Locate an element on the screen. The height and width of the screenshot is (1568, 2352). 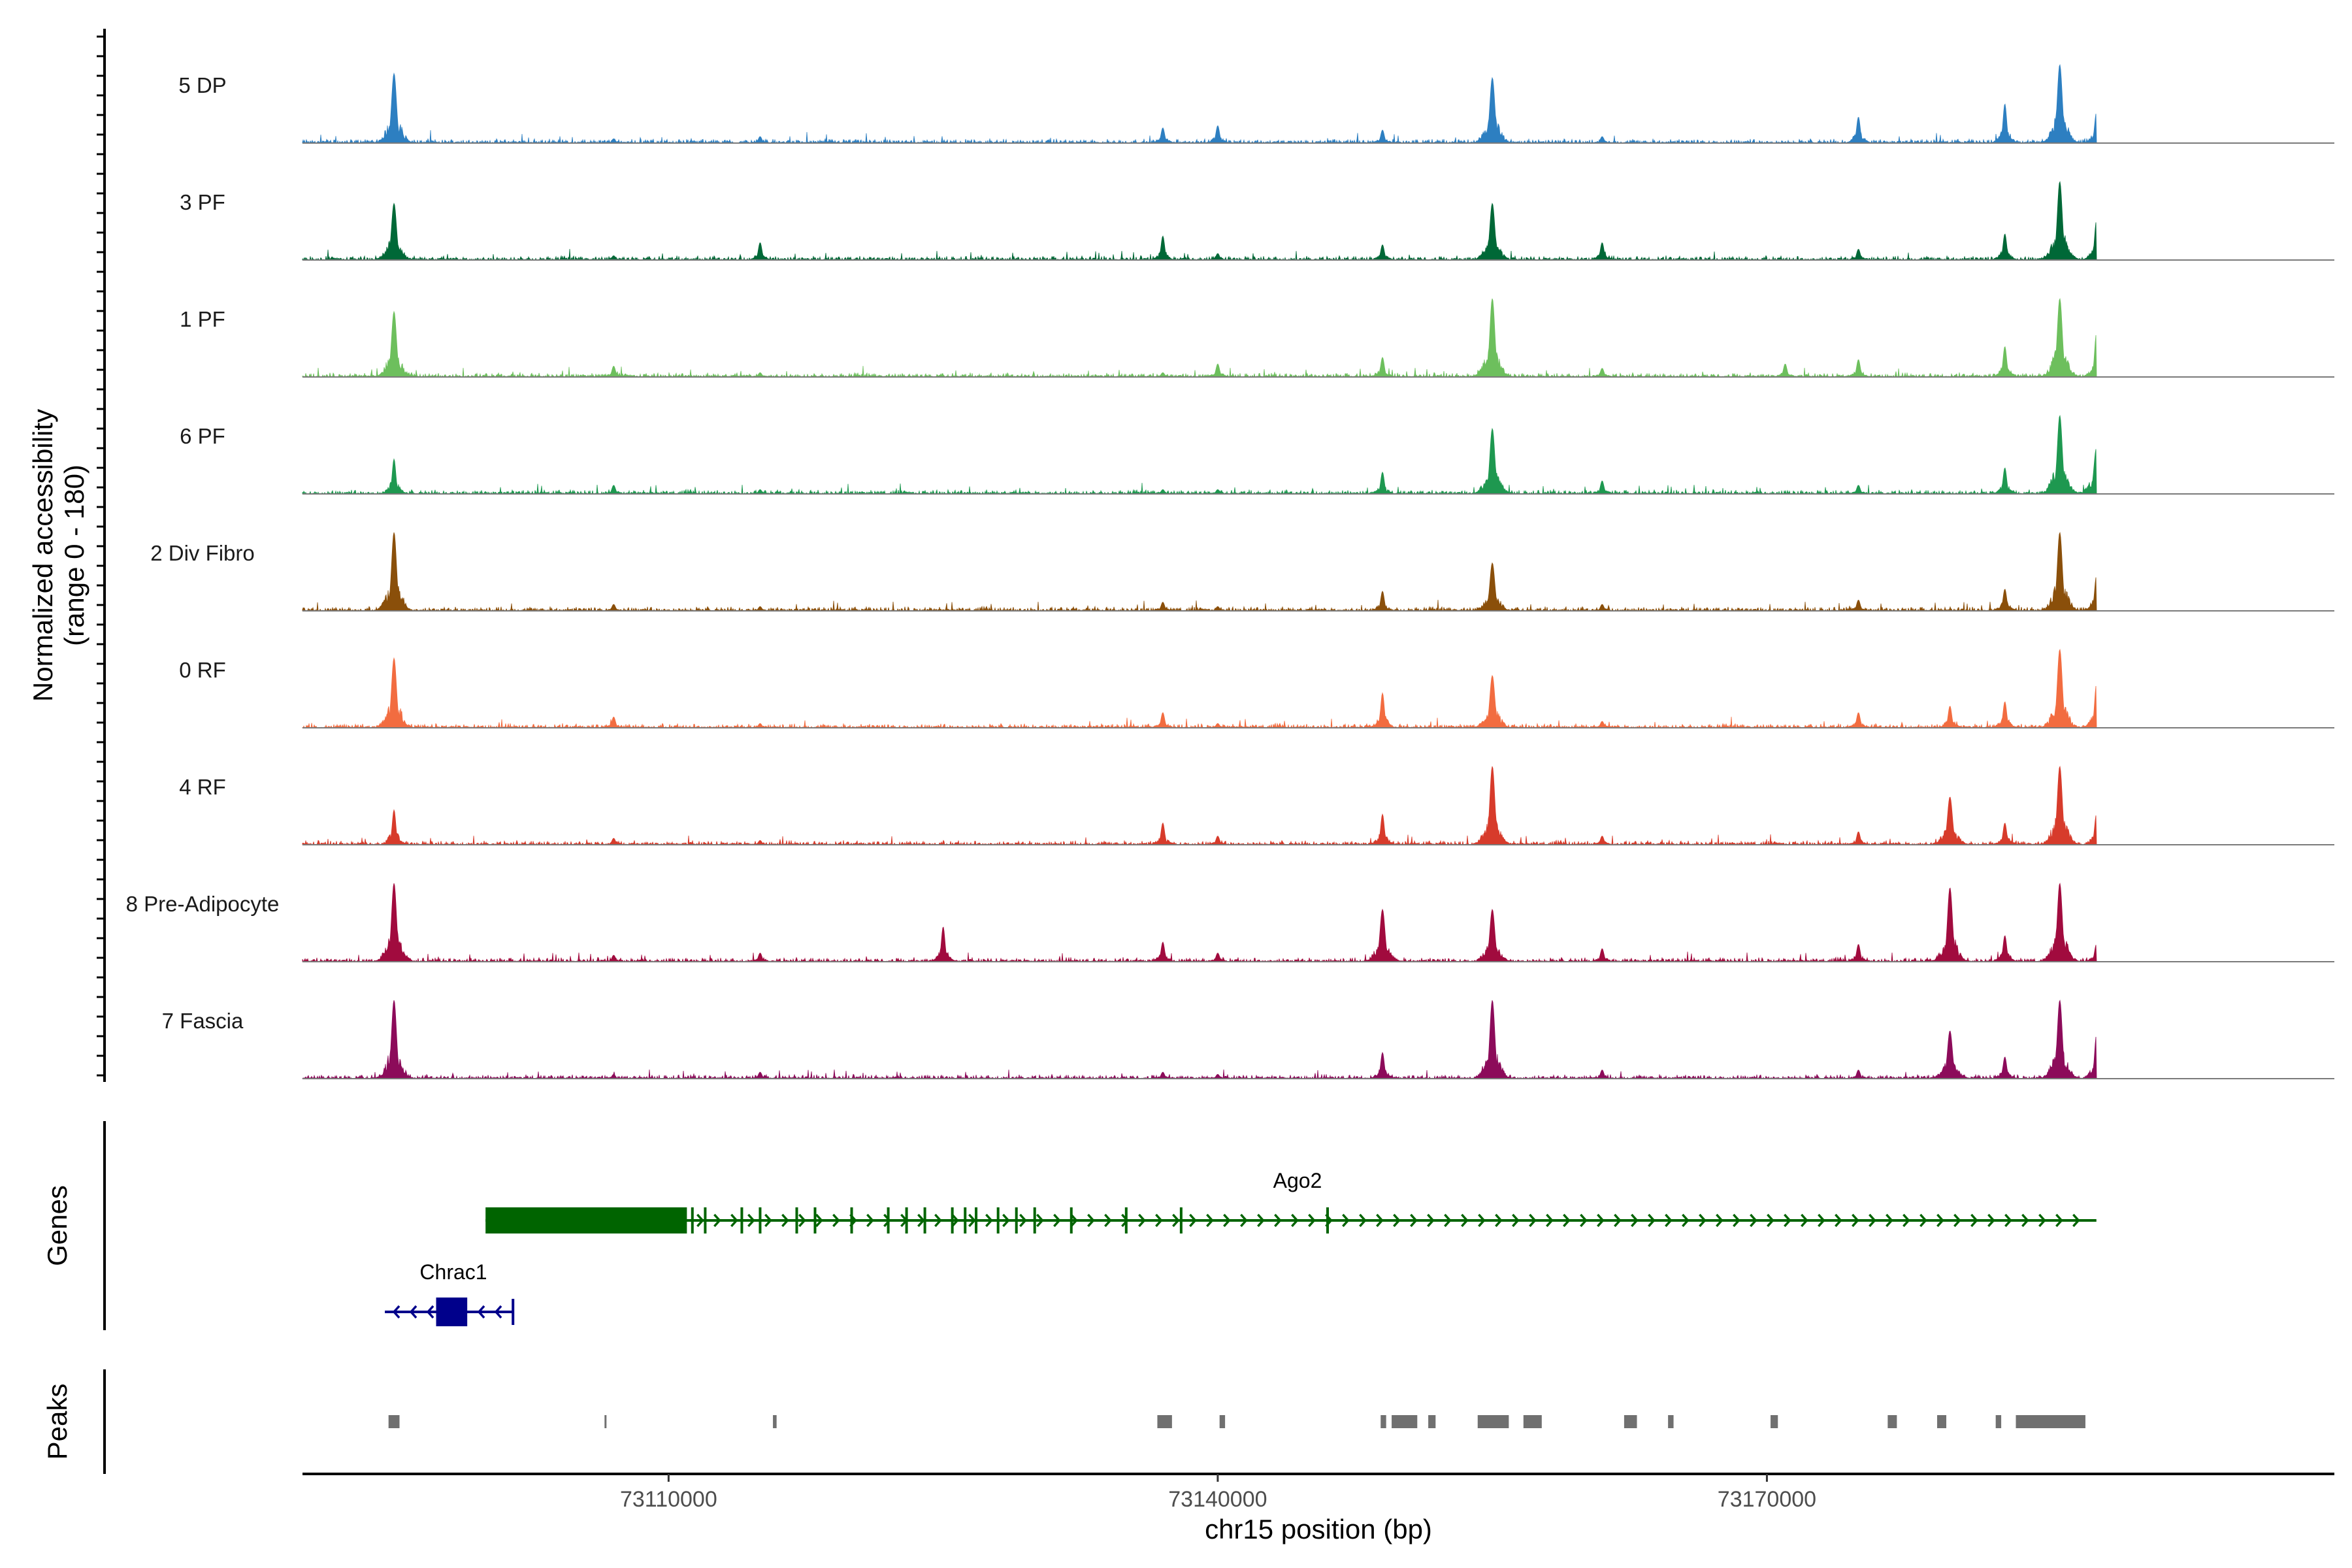
x-axis-title: chr15 position (bp) is located at coordinates (1318, 1529).